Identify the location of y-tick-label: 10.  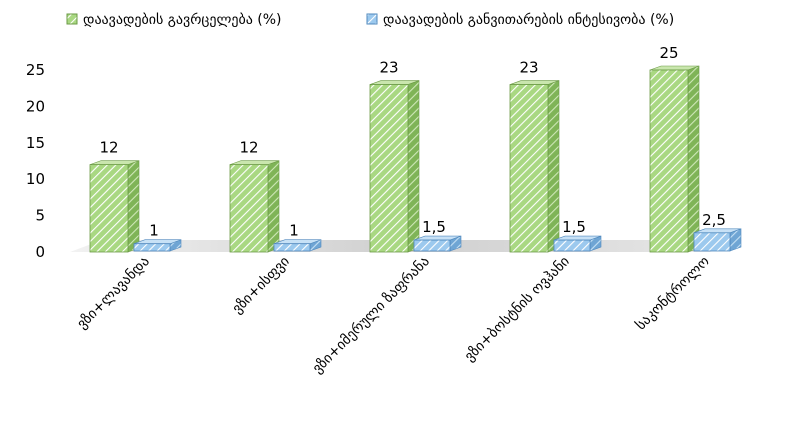
(35, 179).